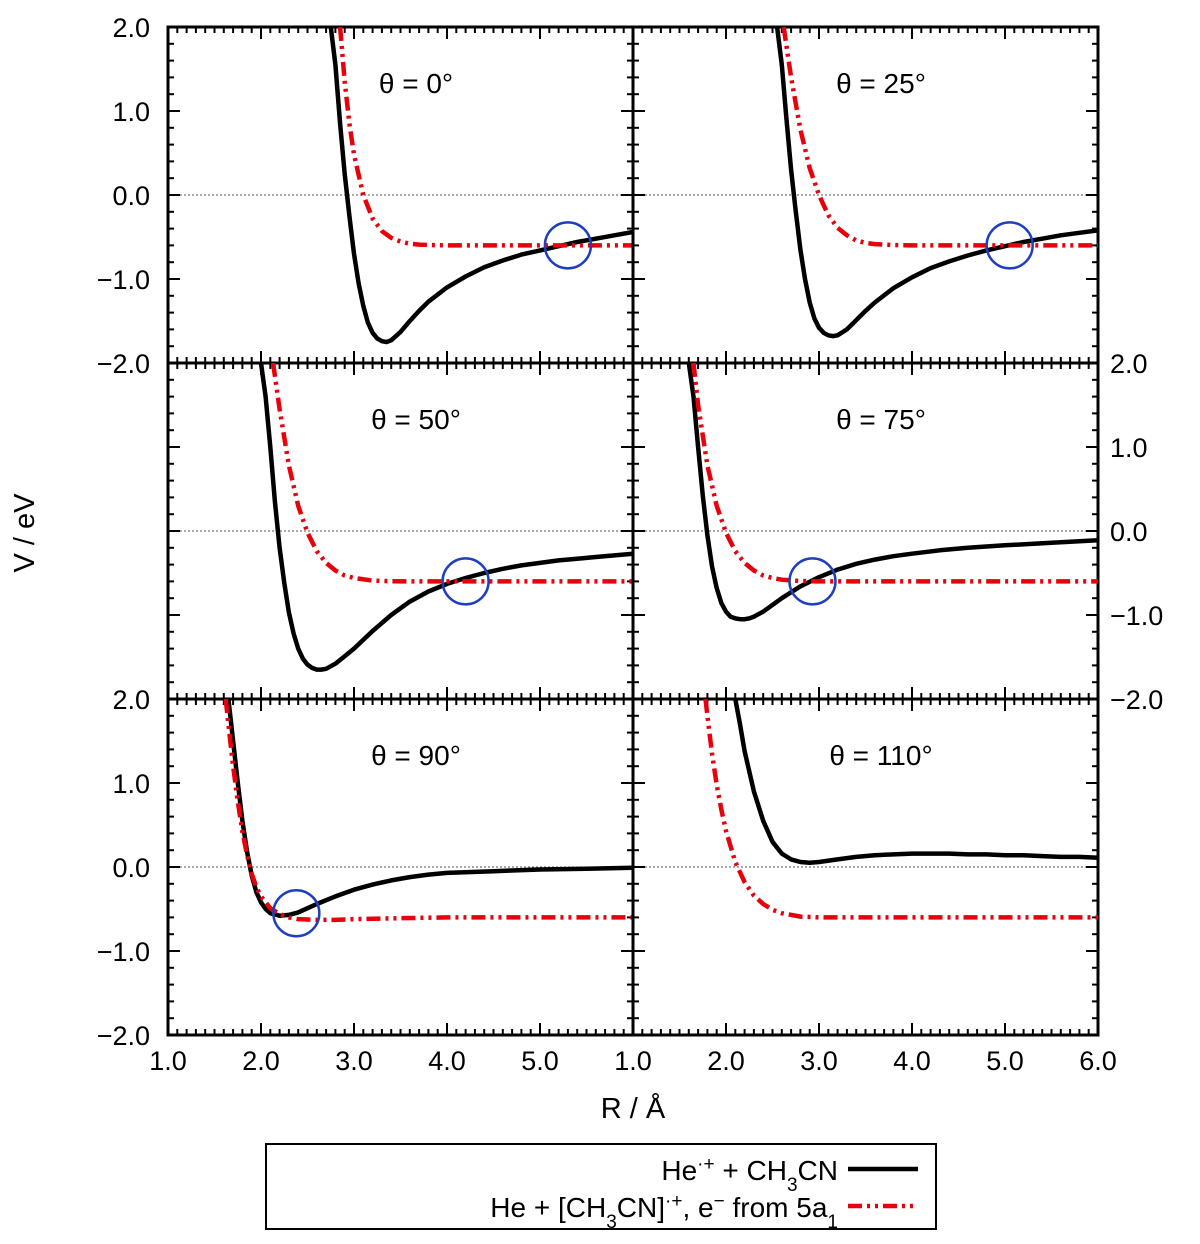  What do you see at coordinates (881, 83) in the screenshot?
I see `panel-label-25: θ = 25°` at bounding box center [881, 83].